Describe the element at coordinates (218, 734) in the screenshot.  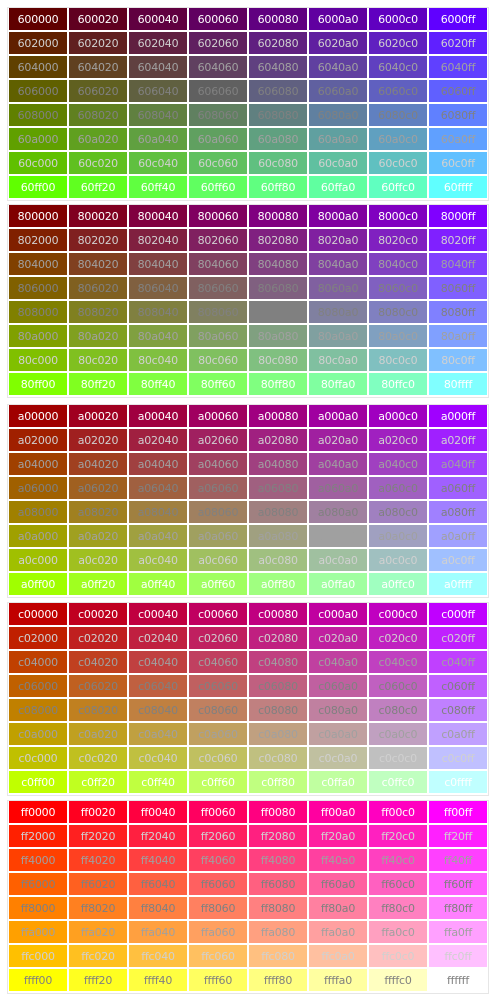
I see `color-swatch: c0a060` at that location.